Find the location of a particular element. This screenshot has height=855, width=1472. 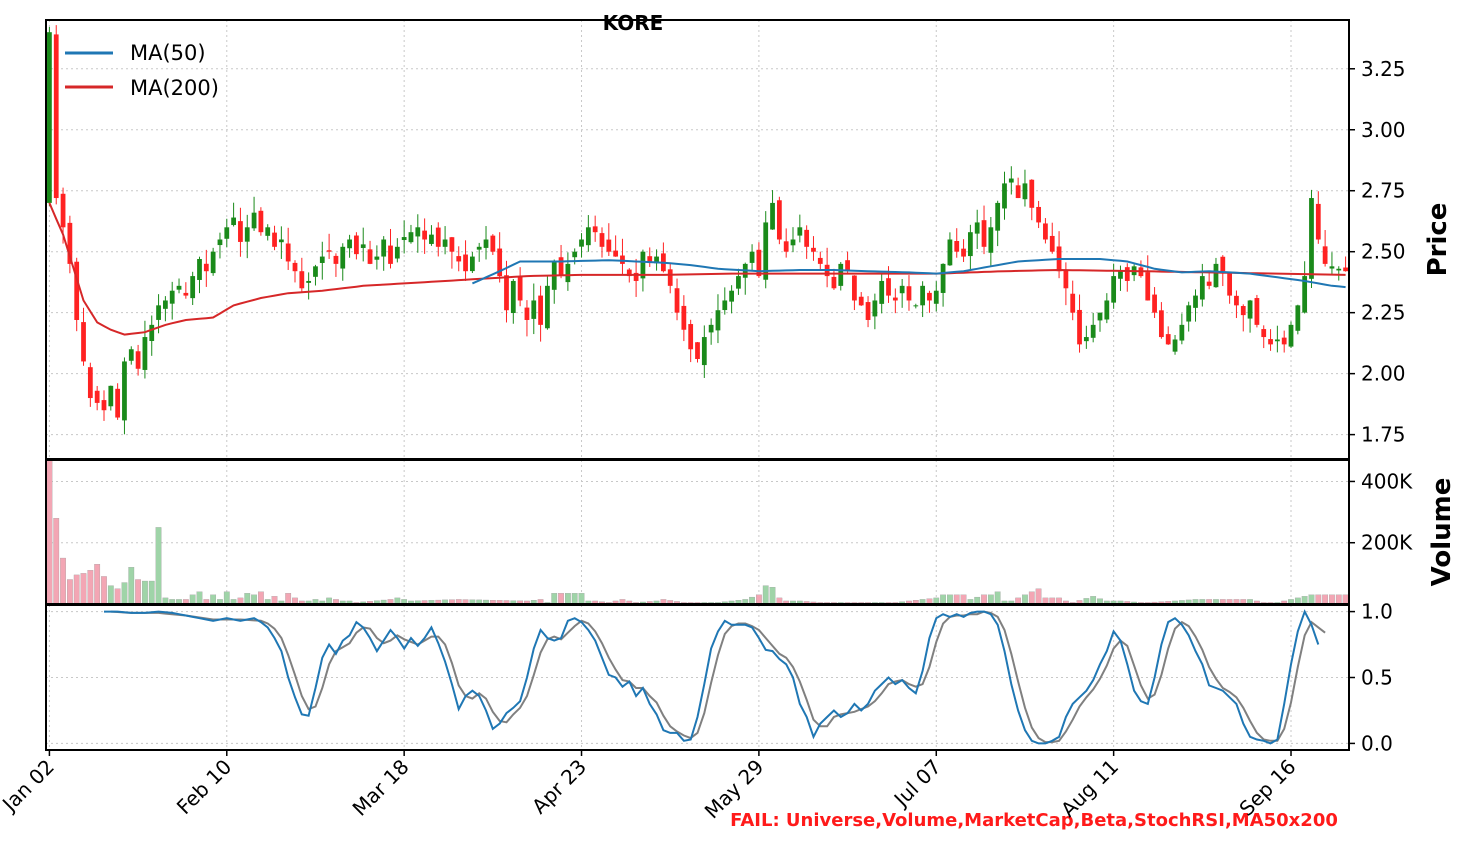

x-tick-label: Mar 18 is located at coordinates (381, 788).